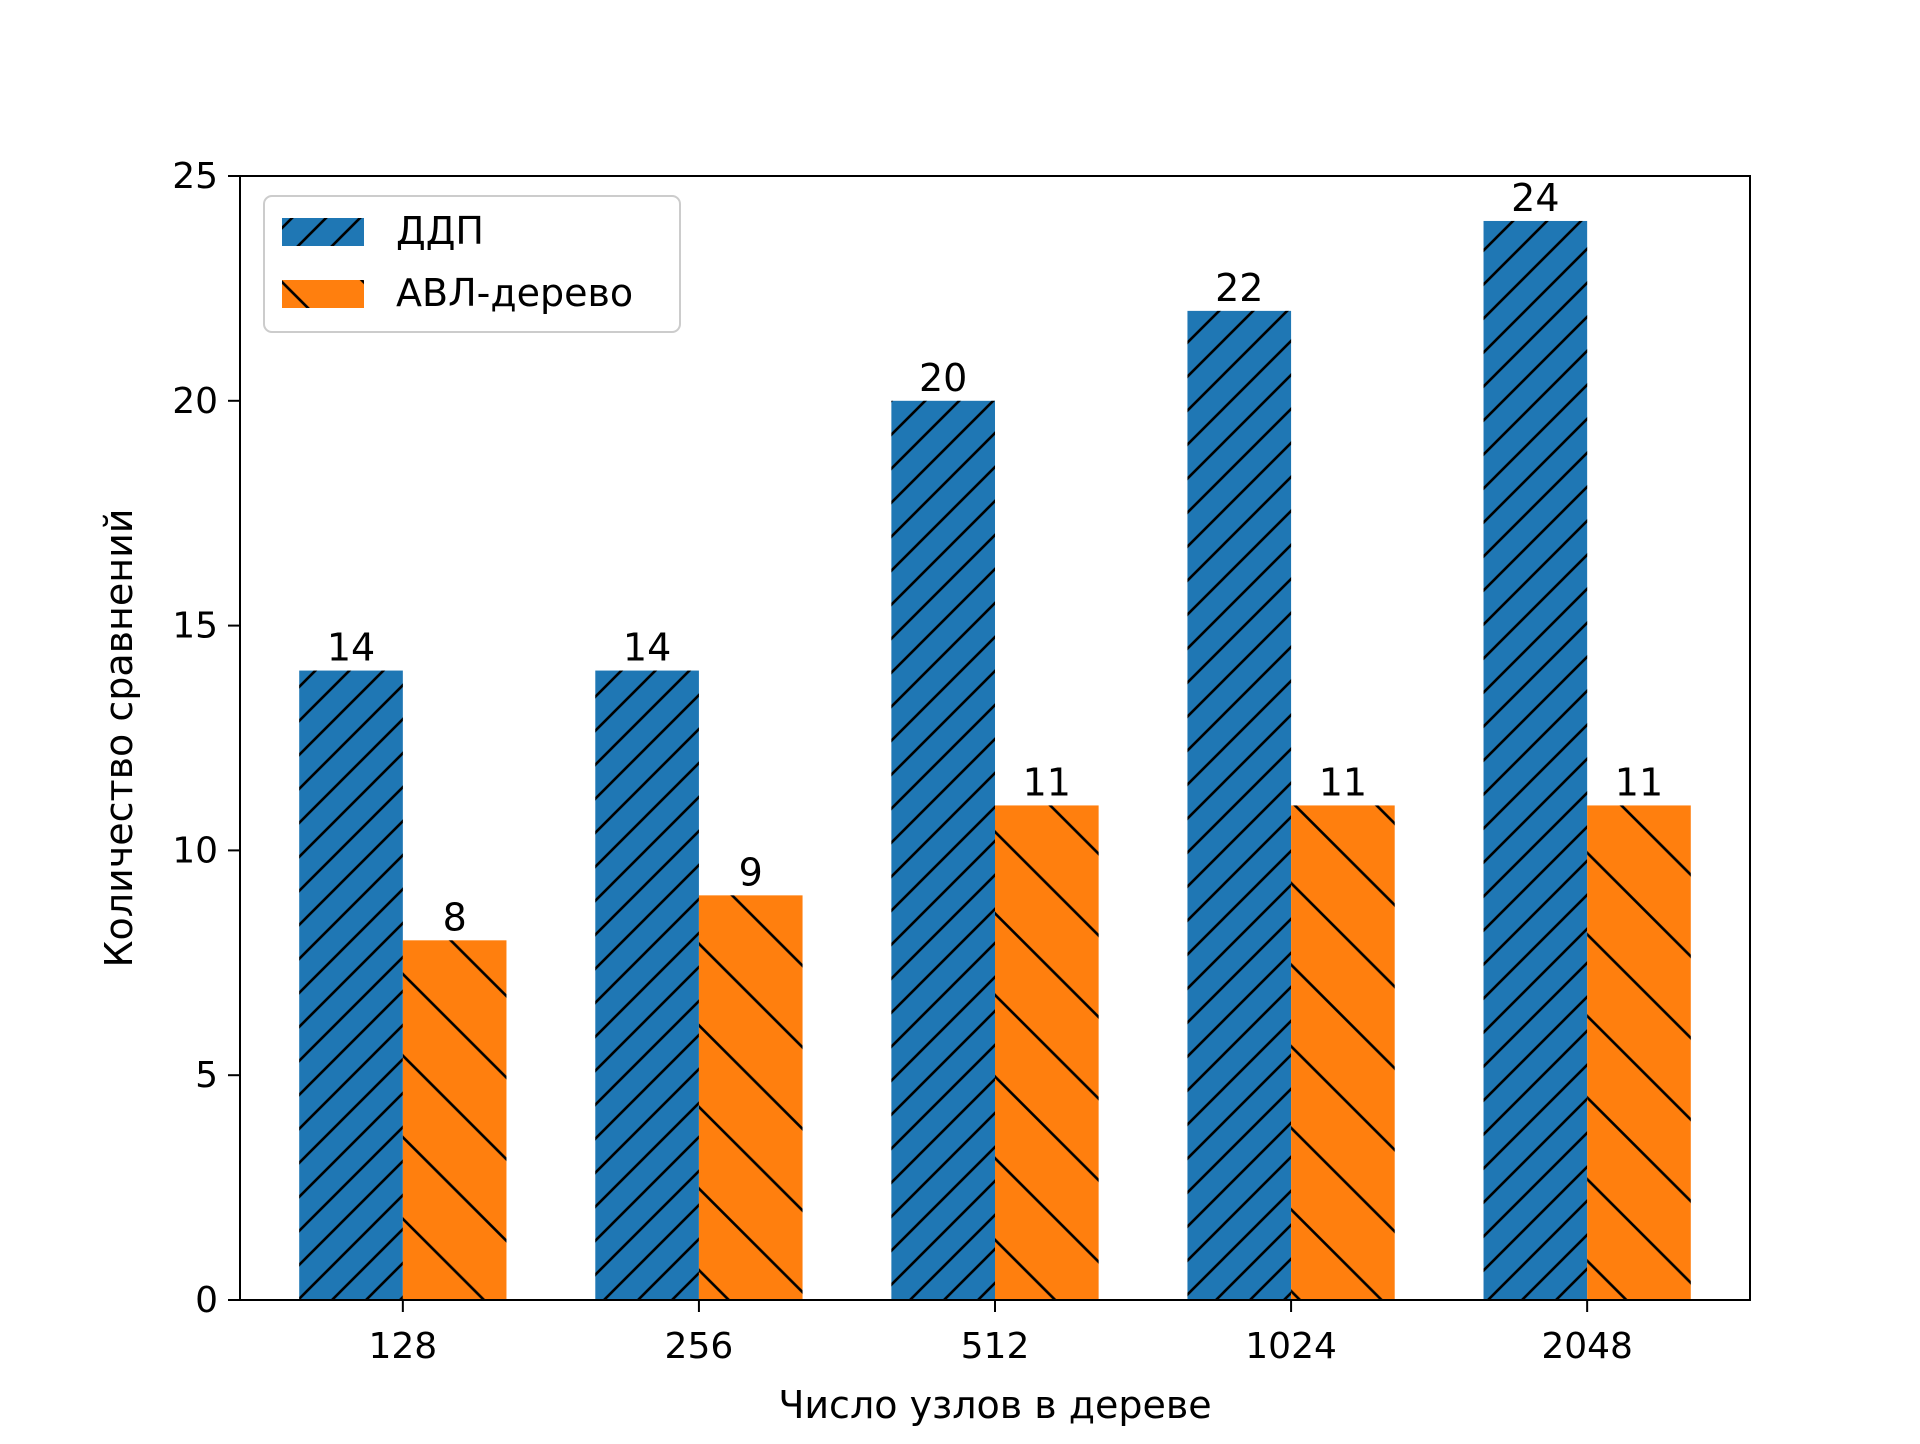 This screenshot has height=1444, width=1920. Describe the element at coordinates (195, 401) in the screenshot. I see `y-tick-label: 20` at that location.